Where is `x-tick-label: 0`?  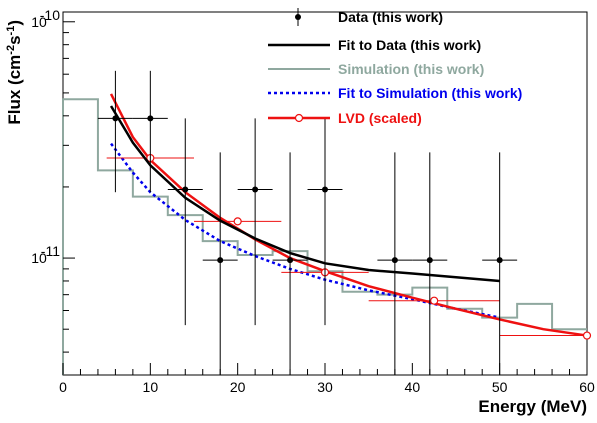
x-tick-label: 0 is located at coordinates (63, 387).